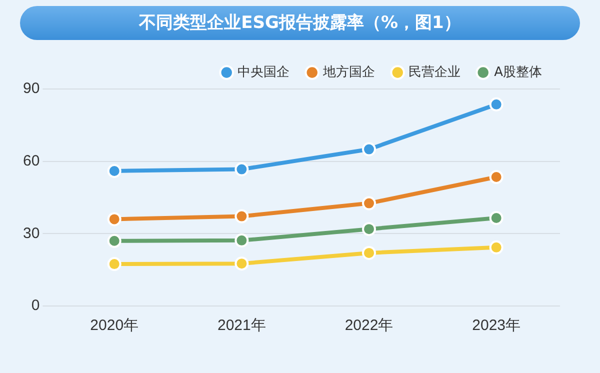 This screenshot has height=373, width=600. What do you see at coordinates (518, 72) in the screenshot?
I see `legend-label: A股整体` at bounding box center [518, 72].